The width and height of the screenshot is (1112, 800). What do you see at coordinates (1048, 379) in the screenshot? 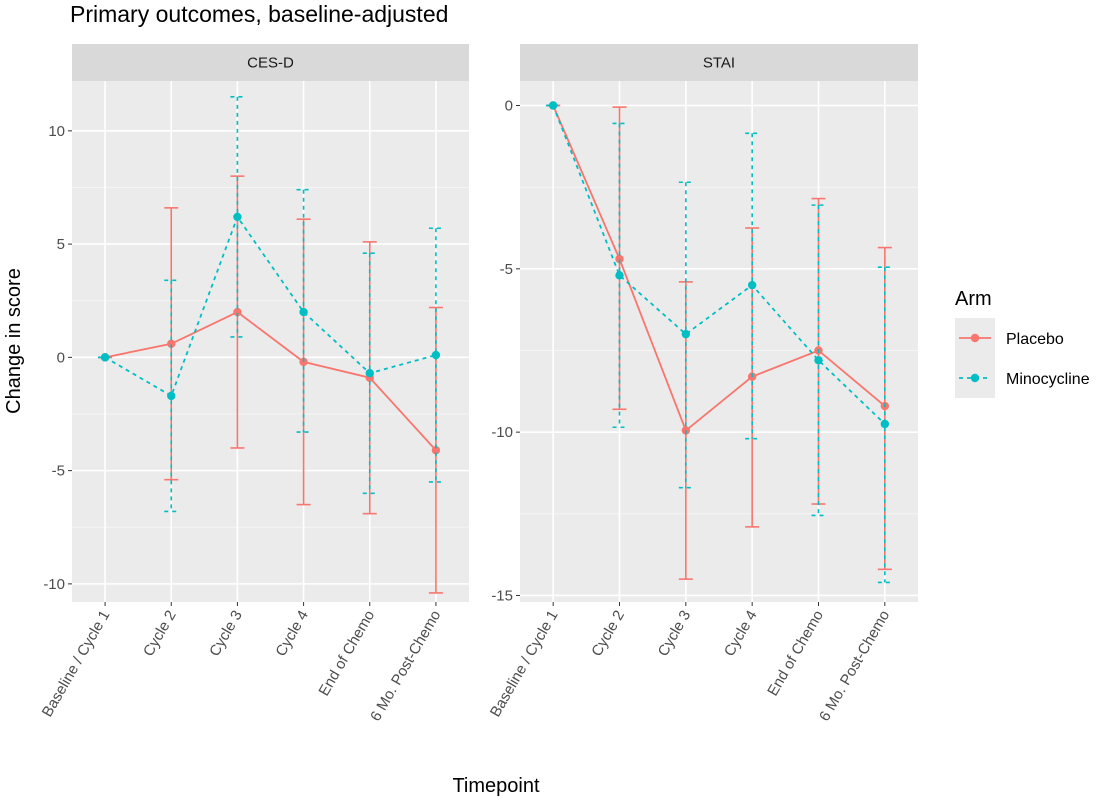
I see `legend-label: Minocycline` at bounding box center [1048, 379].